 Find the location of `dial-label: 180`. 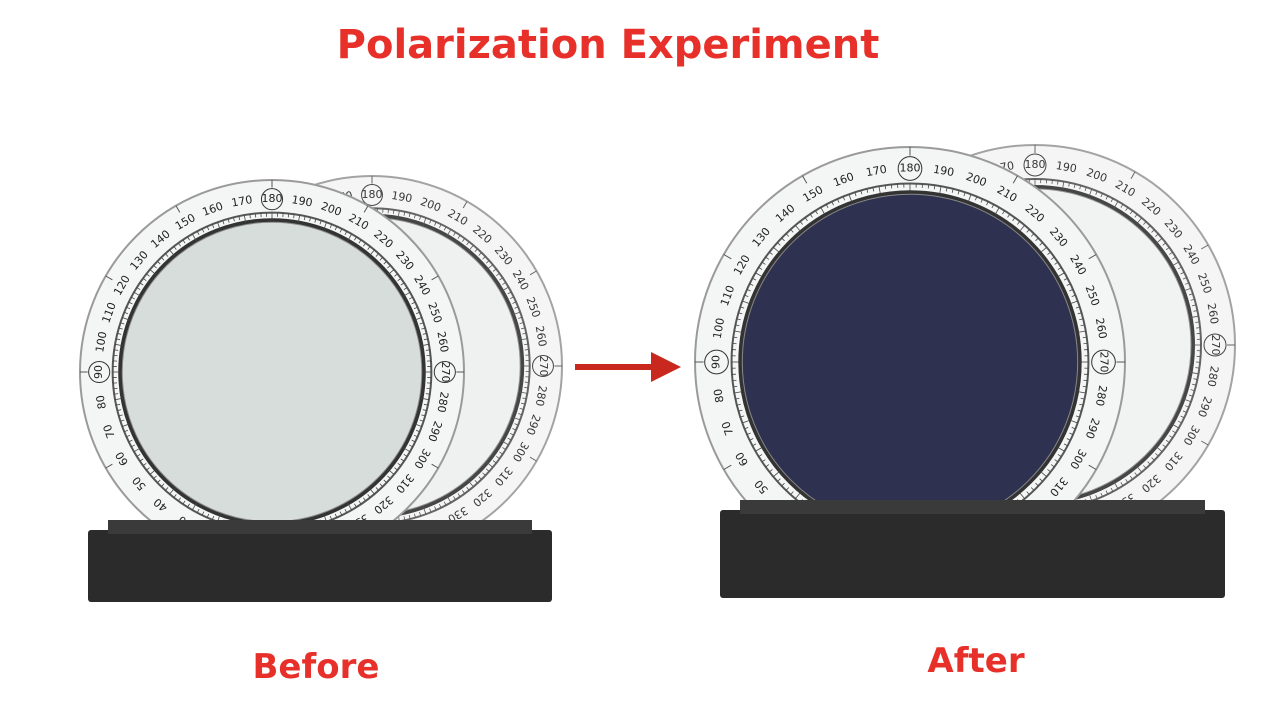

dial-label: 180 is located at coordinates (272, 198).